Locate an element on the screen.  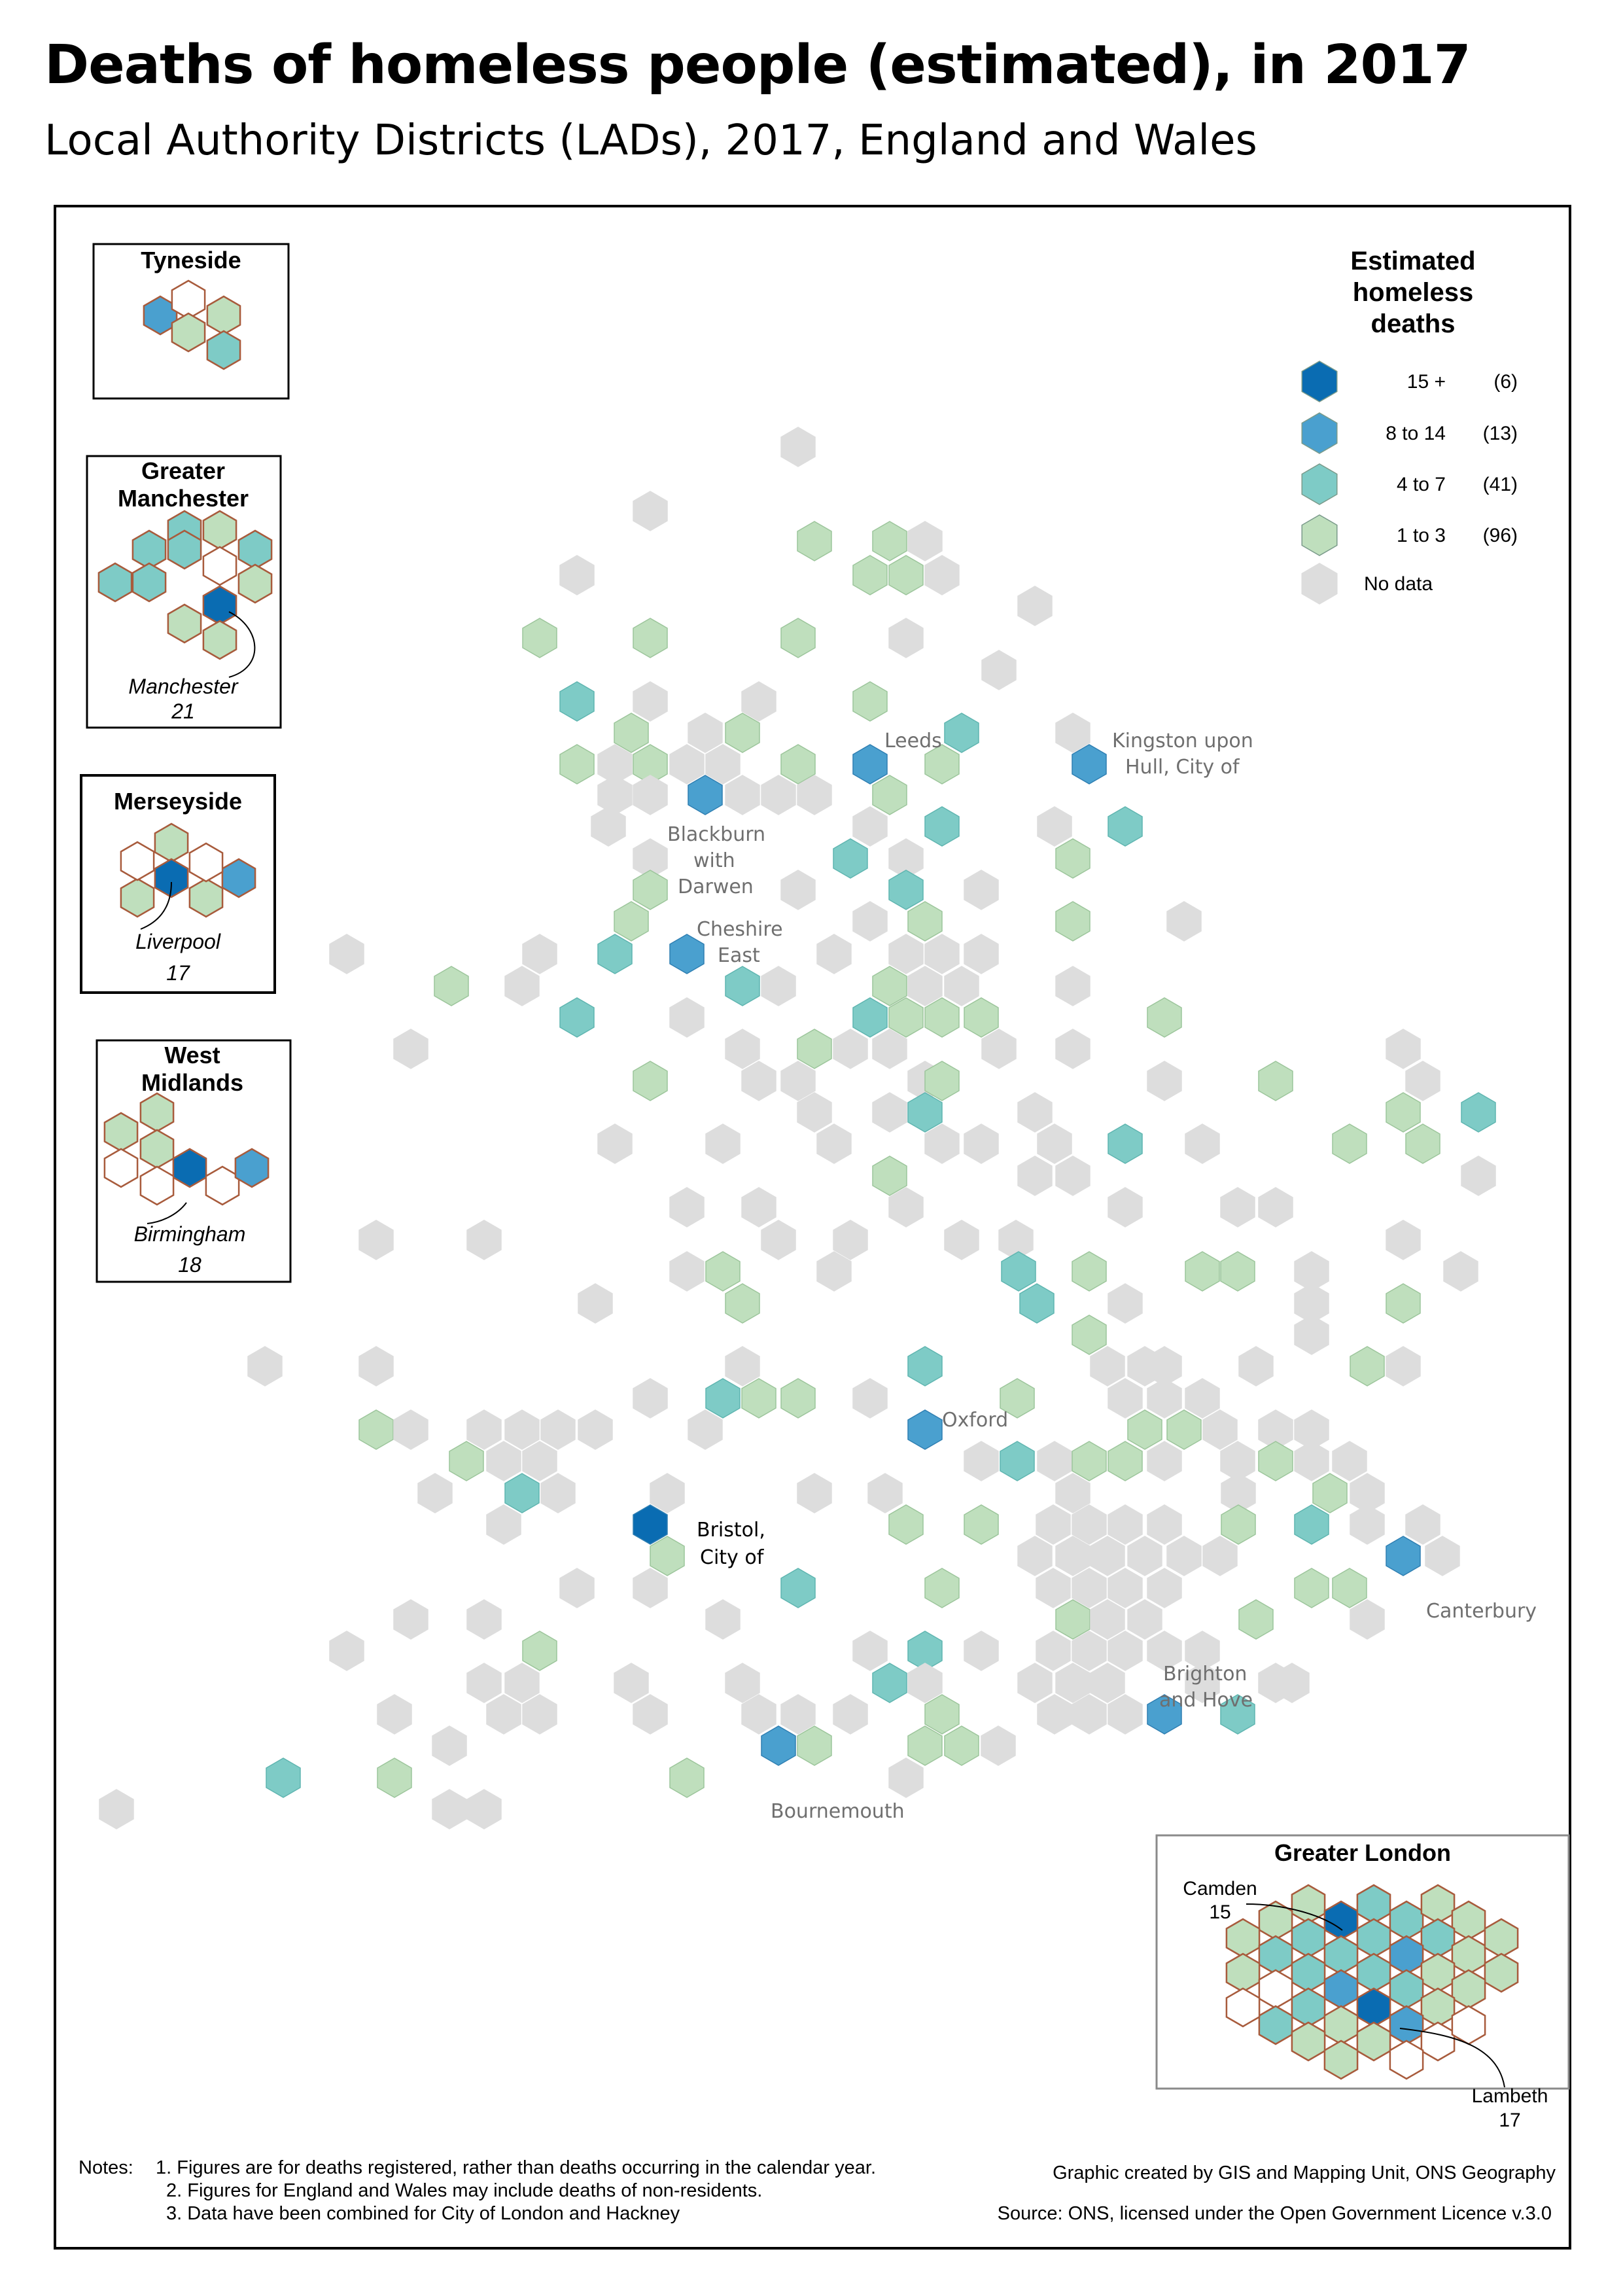
inset-manchester-hexes is located at coordinates (185, 585).